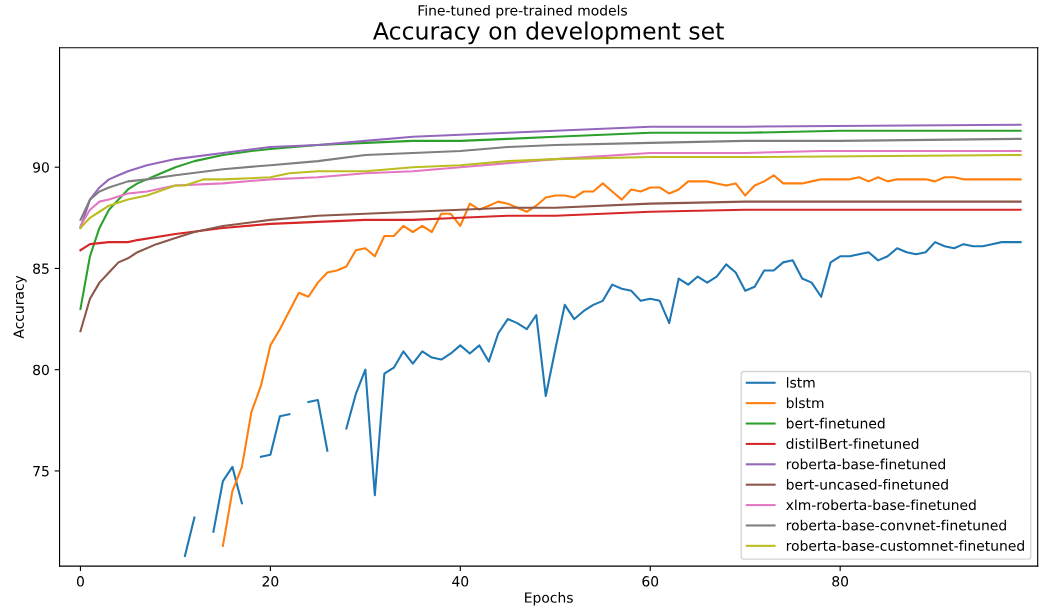  What do you see at coordinates (80, 581) in the screenshot?
I see `x-tick-label: 0` at bounding box center [80, 581].